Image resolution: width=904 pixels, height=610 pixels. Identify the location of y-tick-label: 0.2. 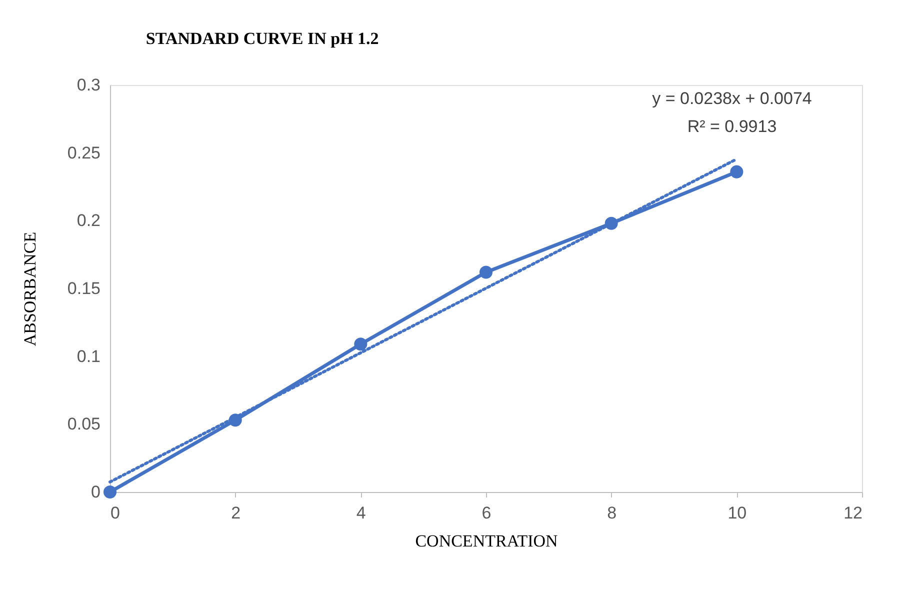
(88, 220).